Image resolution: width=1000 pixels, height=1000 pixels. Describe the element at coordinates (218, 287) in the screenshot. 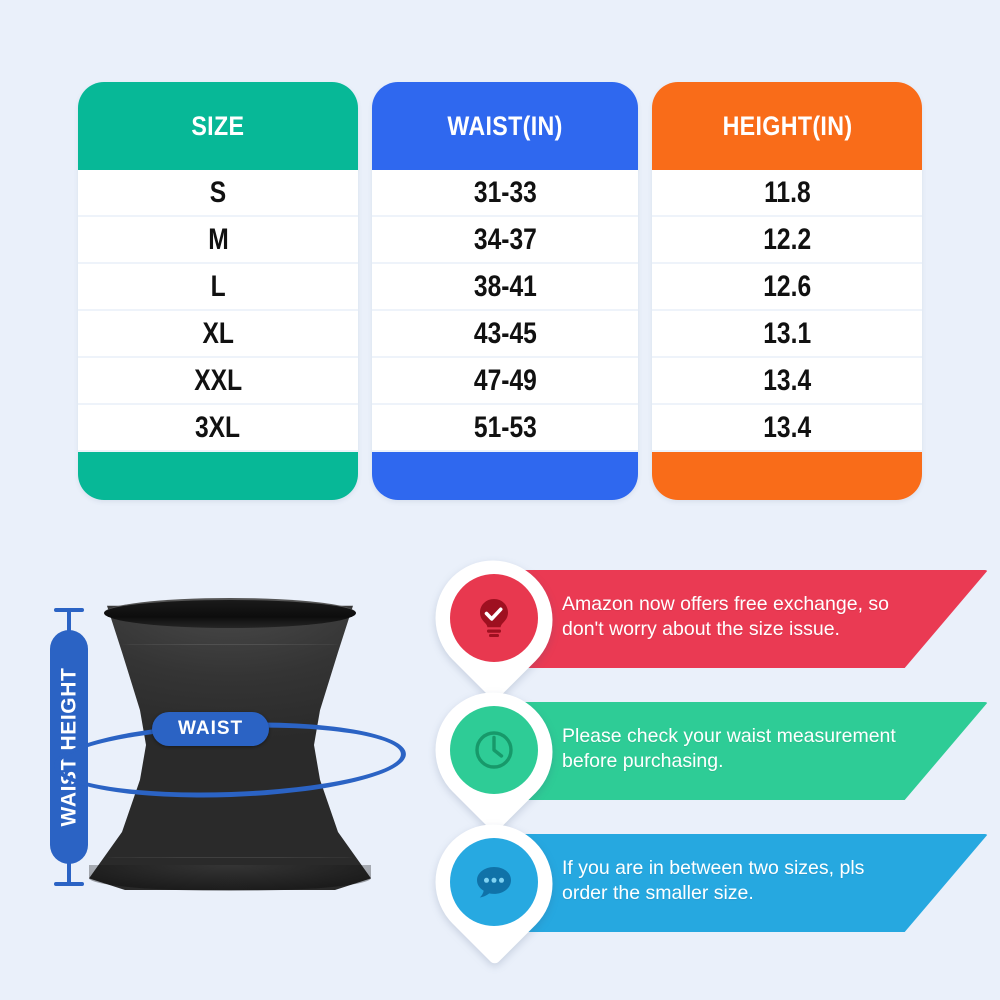

I see `table-cell-size: L` at that location.